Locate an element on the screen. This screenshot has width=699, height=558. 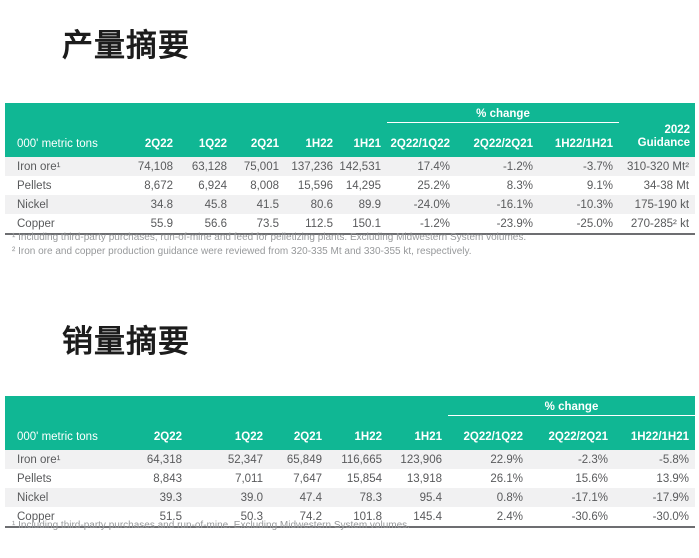
value-cell: 74.2 is located at coordinates (310, 516).